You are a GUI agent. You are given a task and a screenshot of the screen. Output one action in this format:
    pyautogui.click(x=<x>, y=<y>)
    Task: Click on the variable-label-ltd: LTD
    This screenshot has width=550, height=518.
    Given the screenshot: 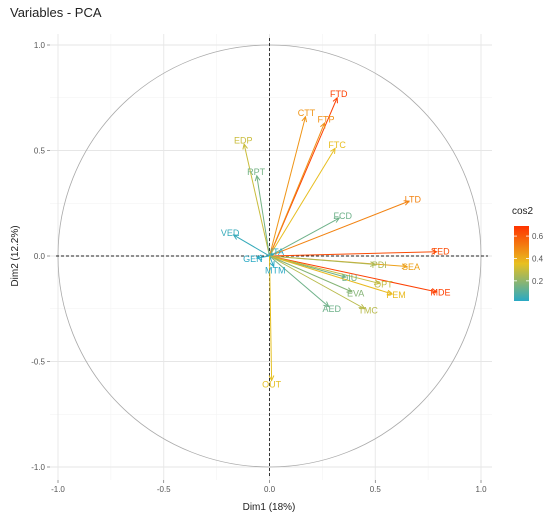 What is the action you would take?
    pyautogui.click(x=413, y=200)
    